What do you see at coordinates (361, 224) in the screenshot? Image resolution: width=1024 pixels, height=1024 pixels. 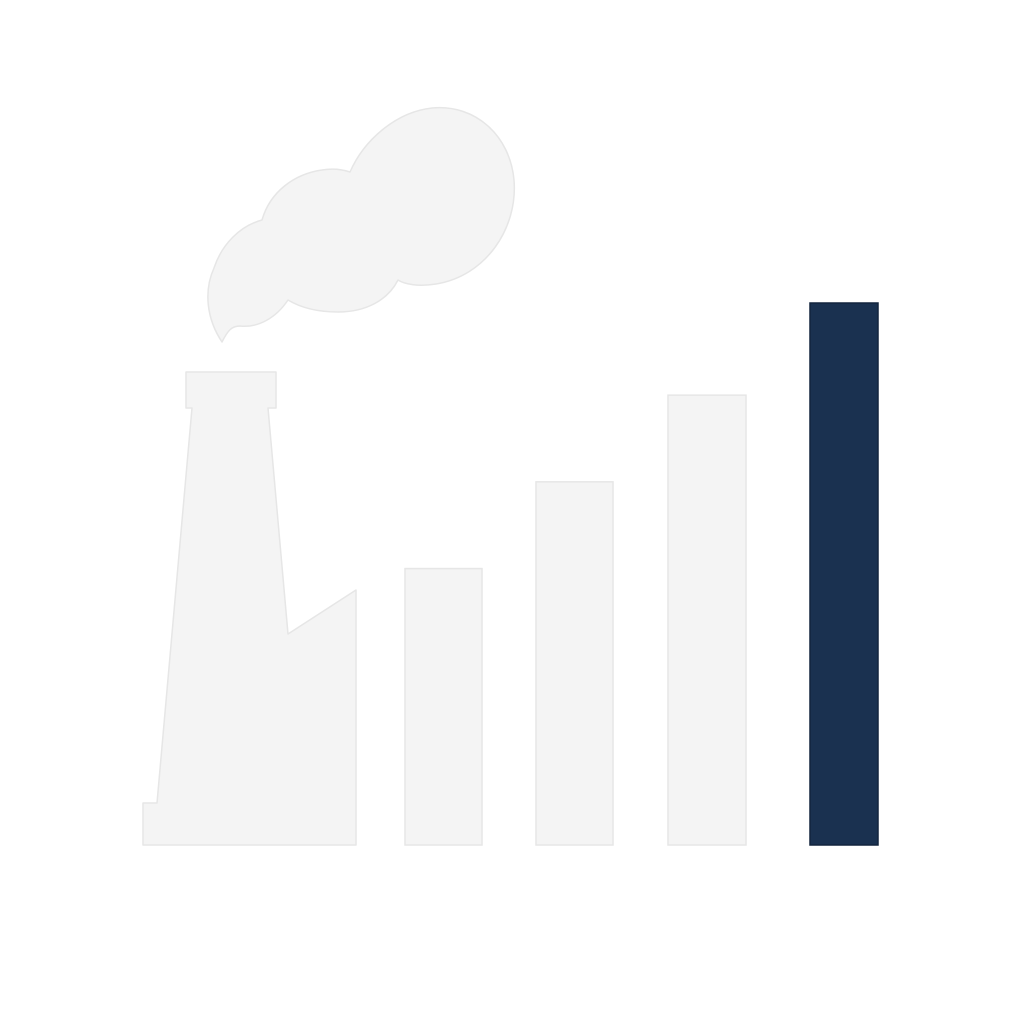 I see `smoke-cloud-icon` at bounding box center [361, 224].